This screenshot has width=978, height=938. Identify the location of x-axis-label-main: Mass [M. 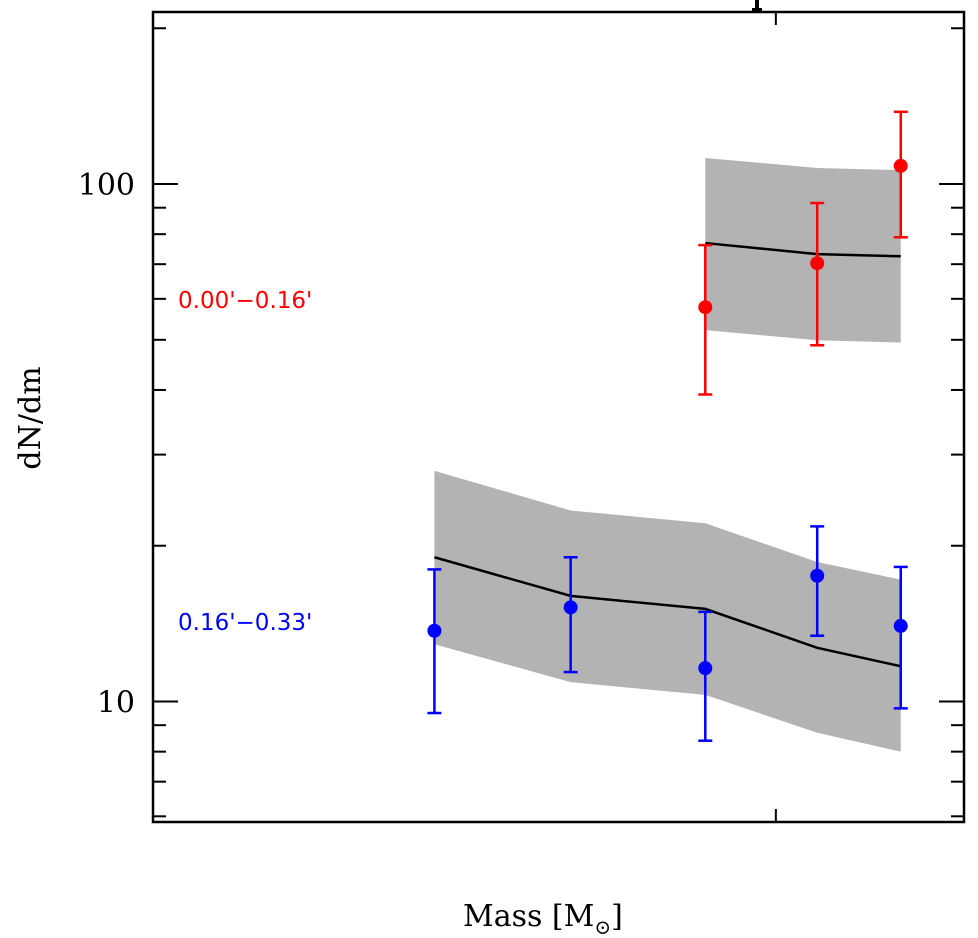
(528, 916).